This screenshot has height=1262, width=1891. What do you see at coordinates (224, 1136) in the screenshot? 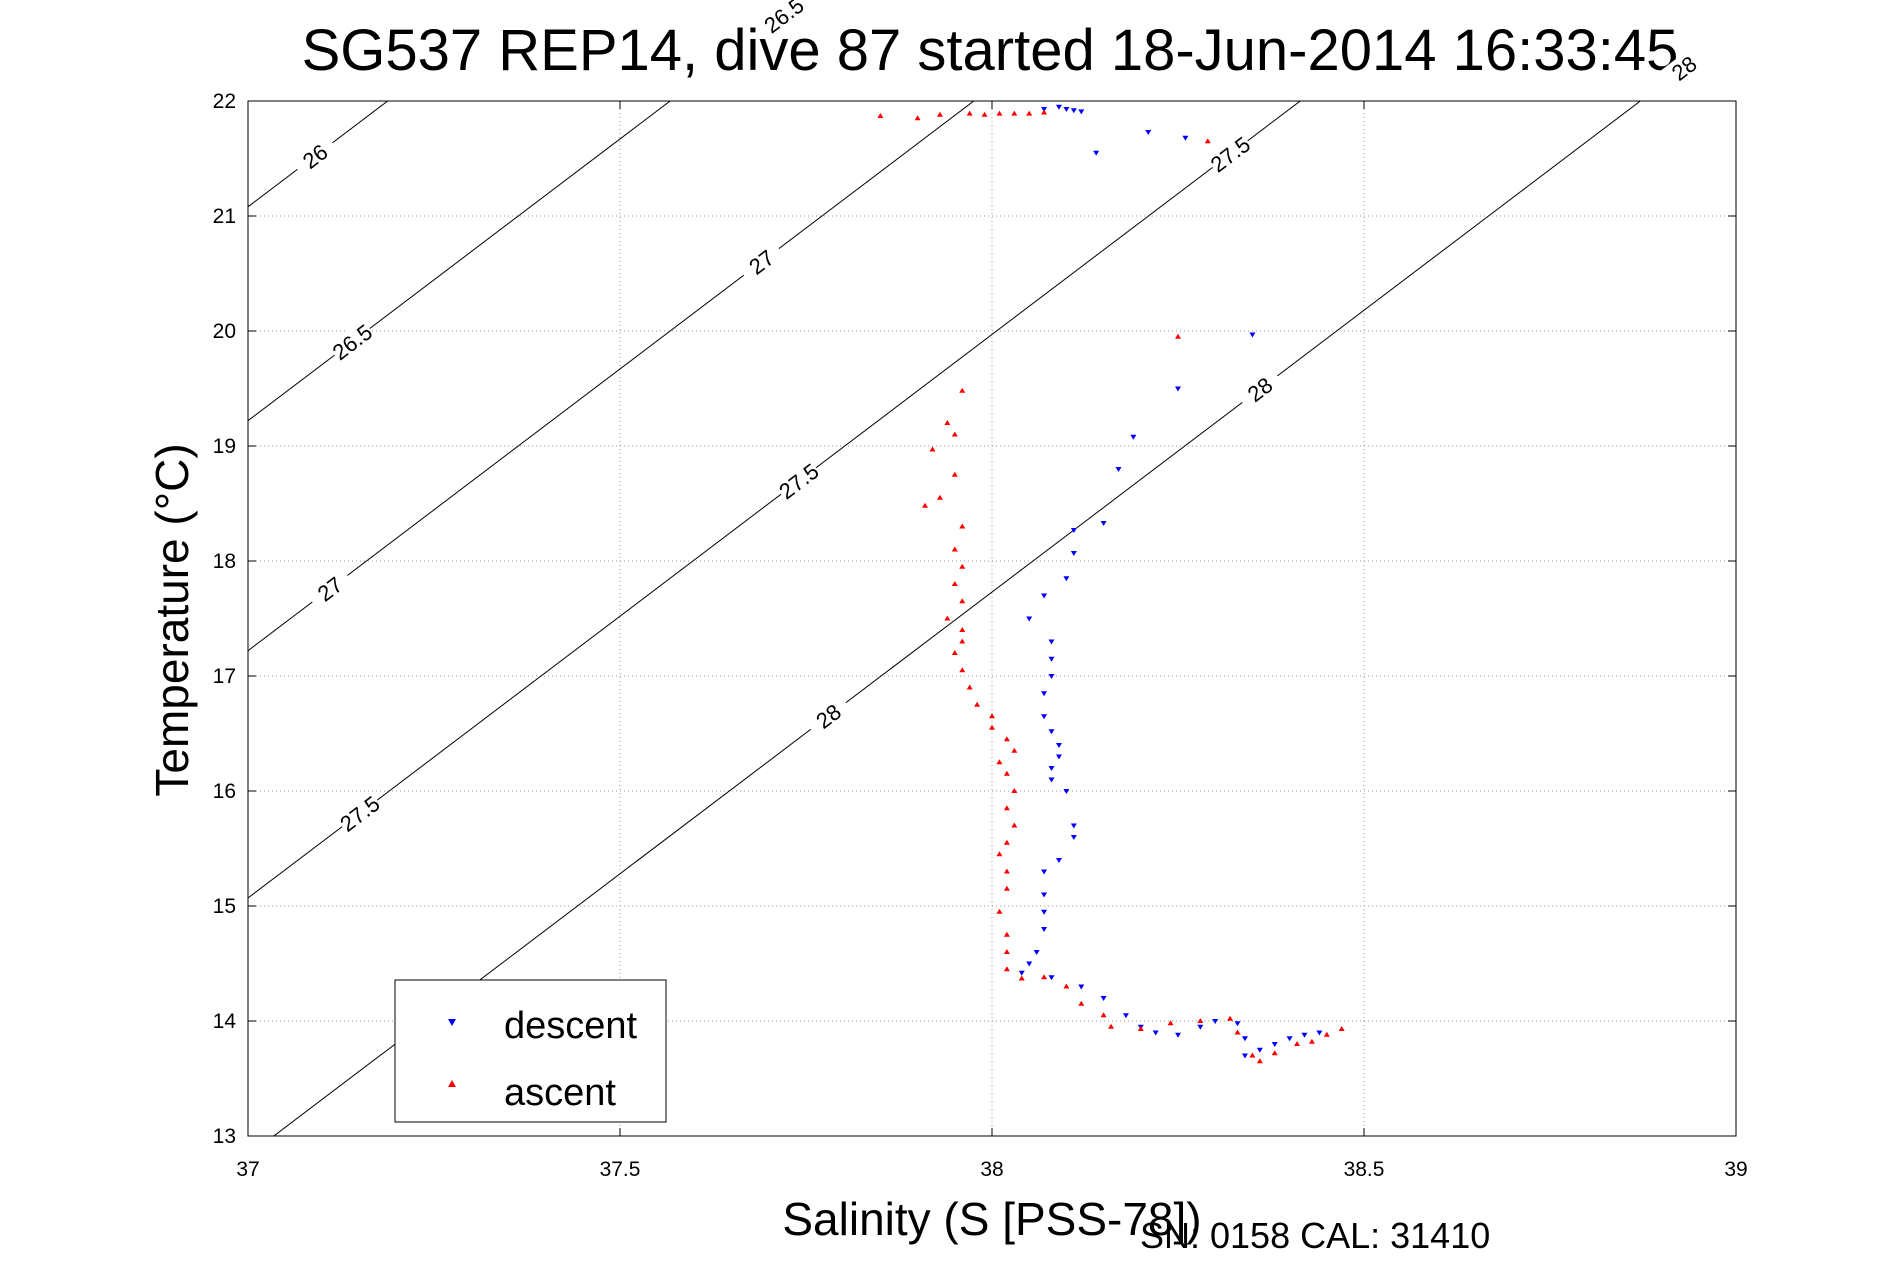
I see `y-tick-label: 13` at bounding box center [224, 1136].